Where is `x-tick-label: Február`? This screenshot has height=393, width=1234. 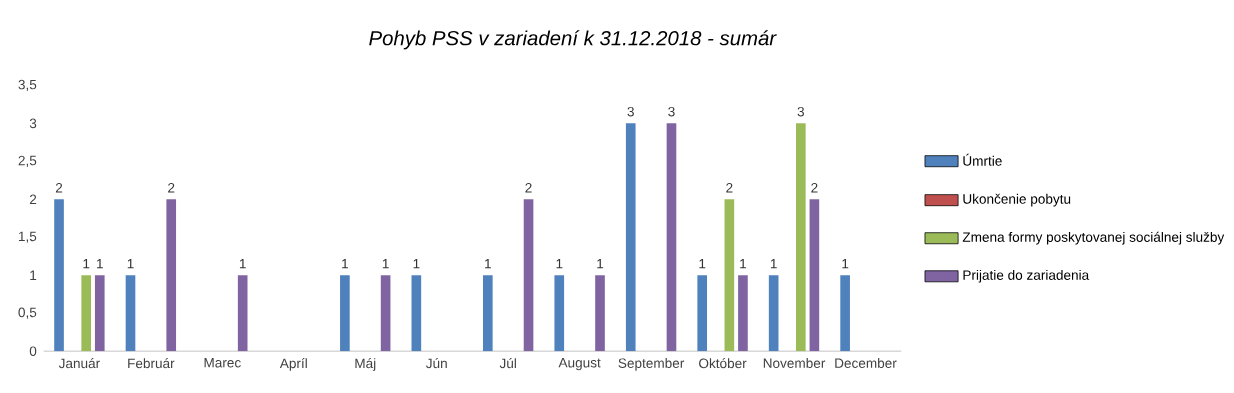
x-tick-label: Február is located at coordinates (151, 363).